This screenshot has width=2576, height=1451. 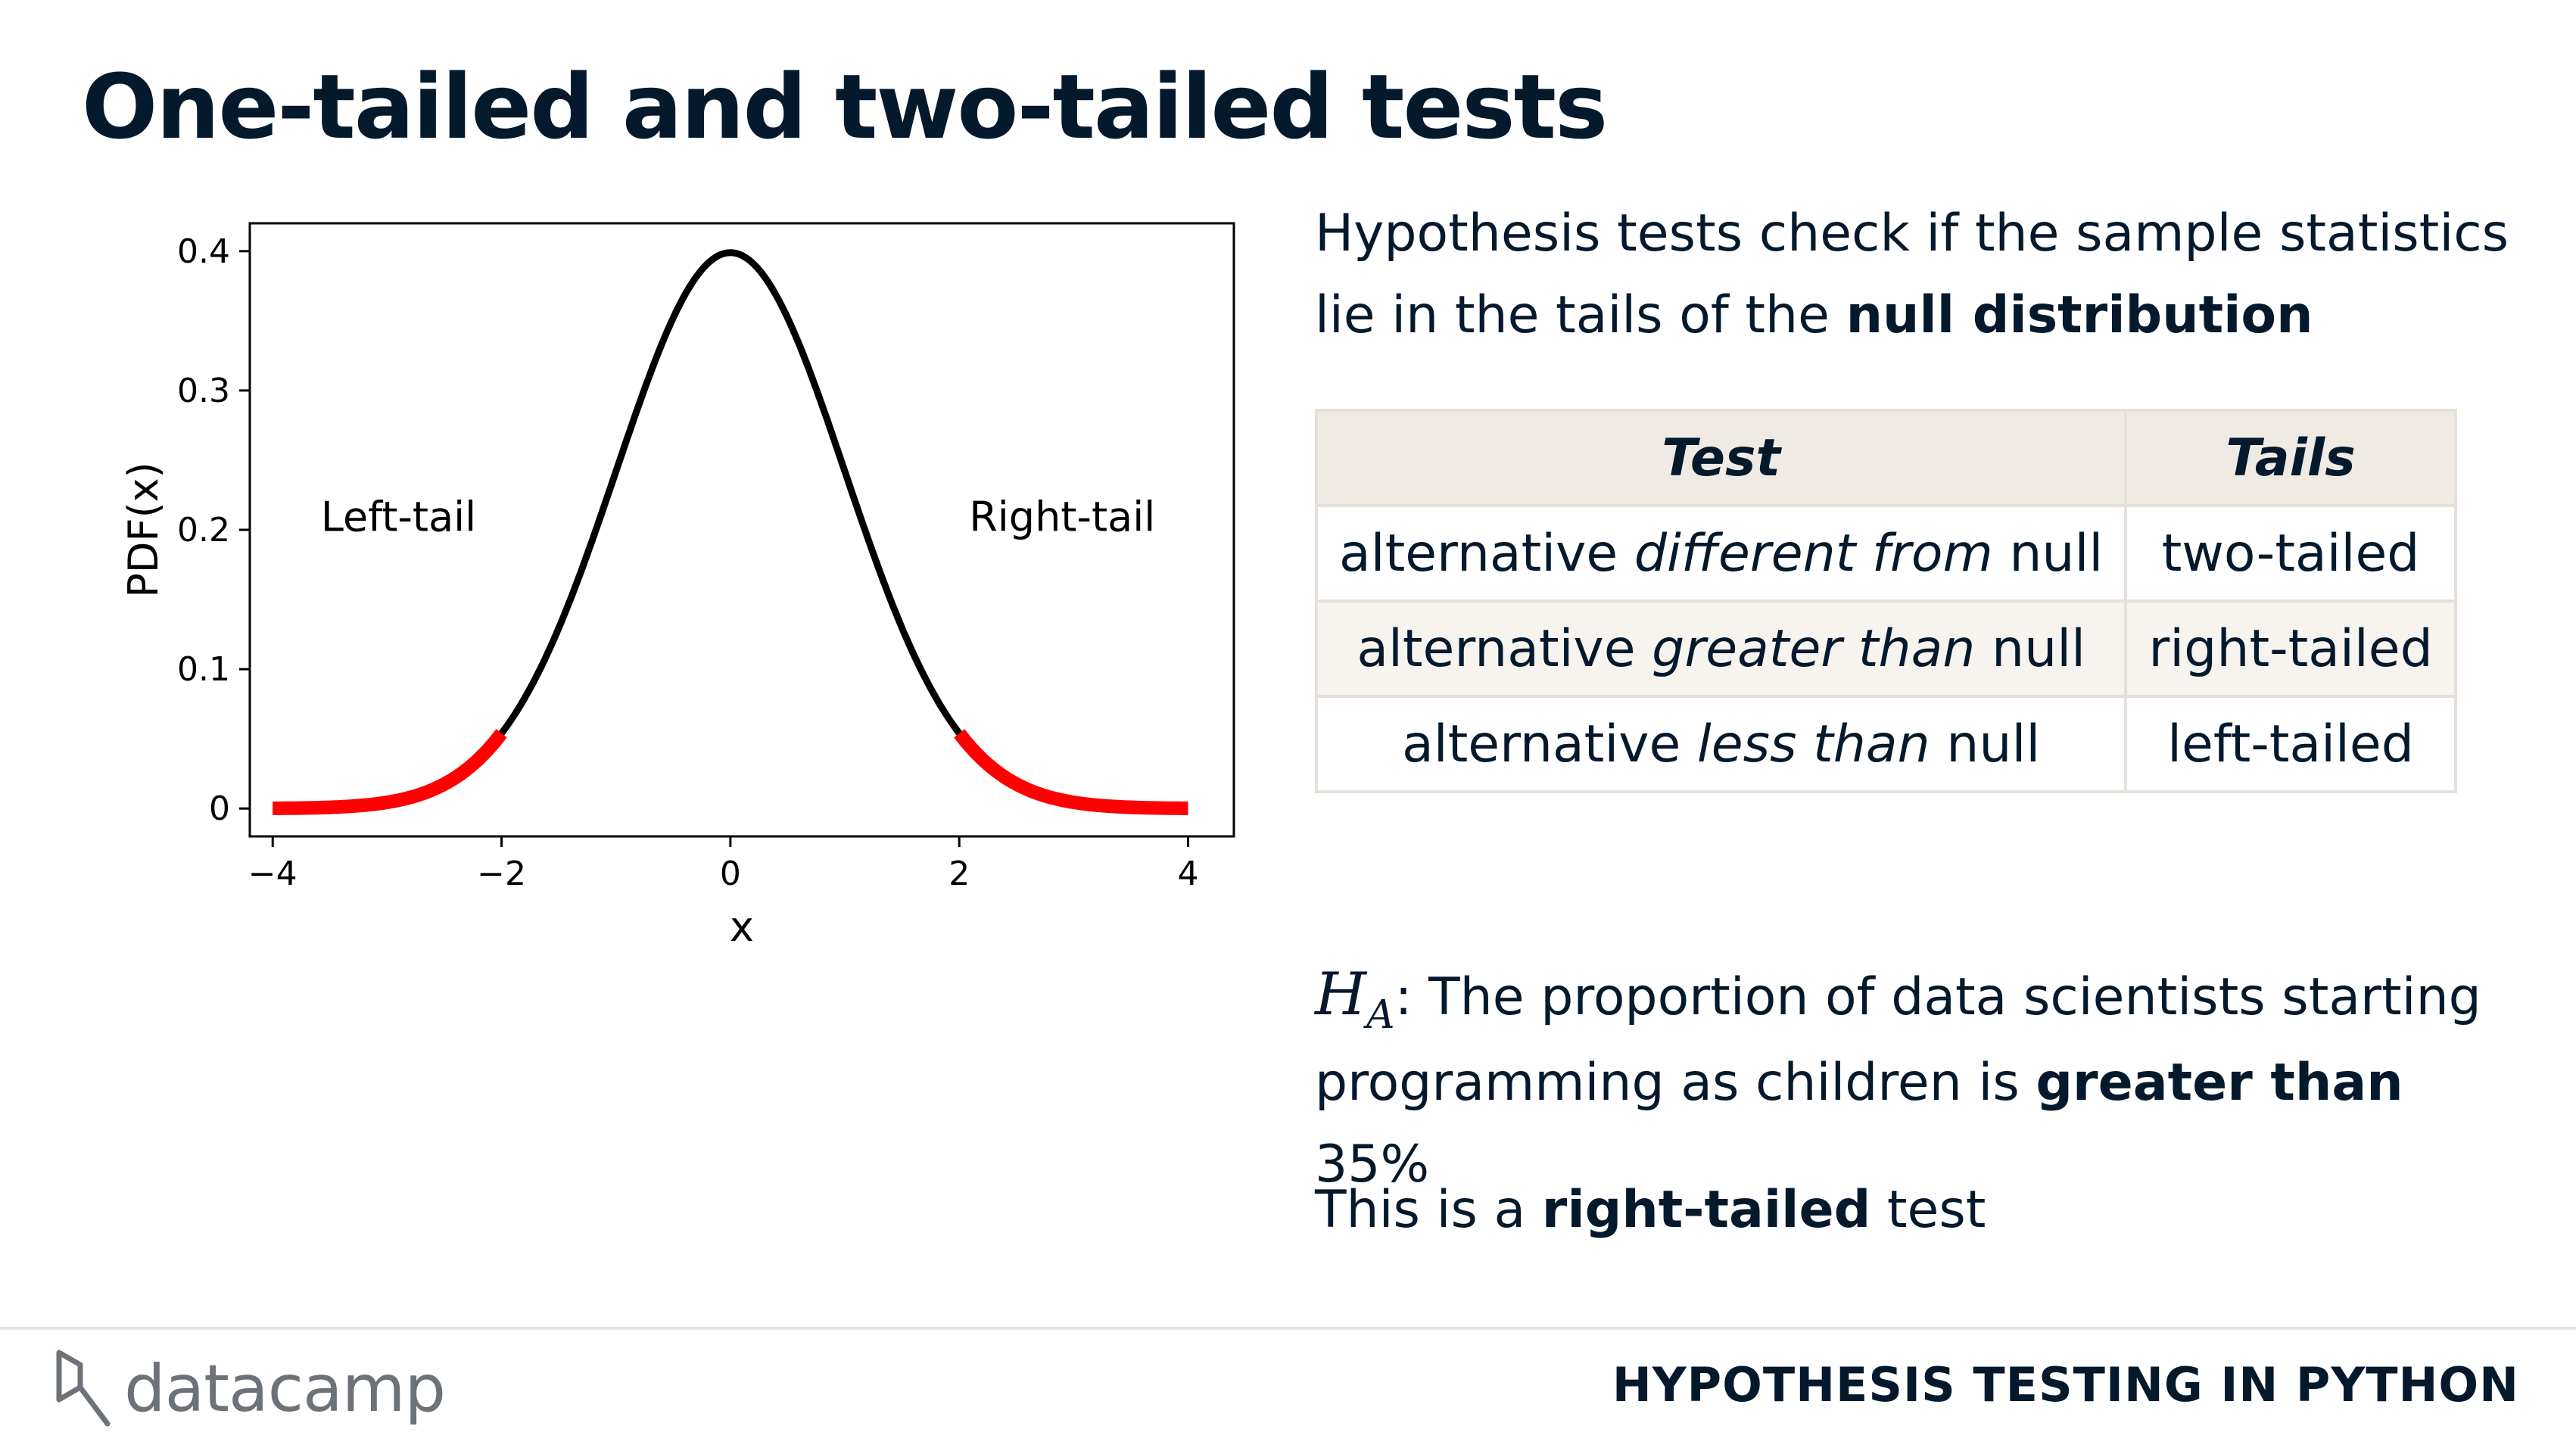 I want to click on left-tail-curve, so click(x=387, y=771).